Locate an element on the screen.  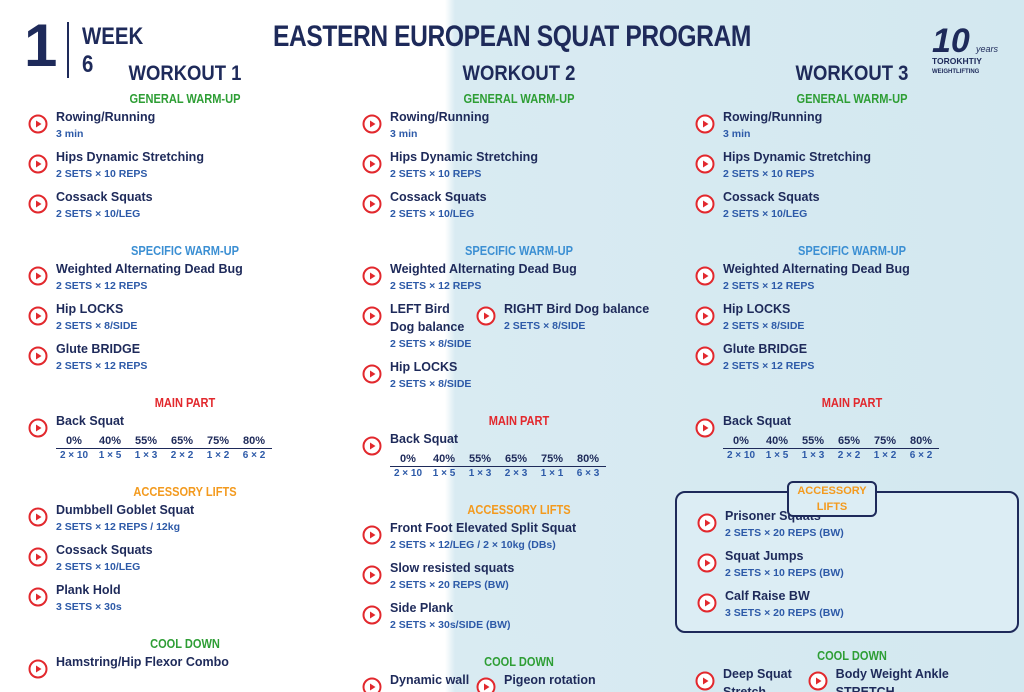
exercise-detail: 2 SETS × 12/LEG / 2 × 10kg (DBs) is located at coordinates (473, 545).